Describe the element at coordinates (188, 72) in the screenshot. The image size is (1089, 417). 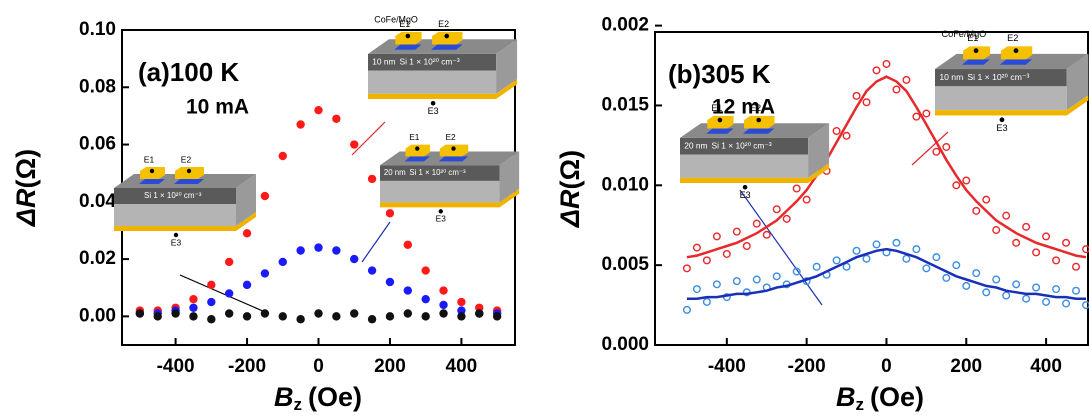
I see `panel-title: (a)100 K` at that location.